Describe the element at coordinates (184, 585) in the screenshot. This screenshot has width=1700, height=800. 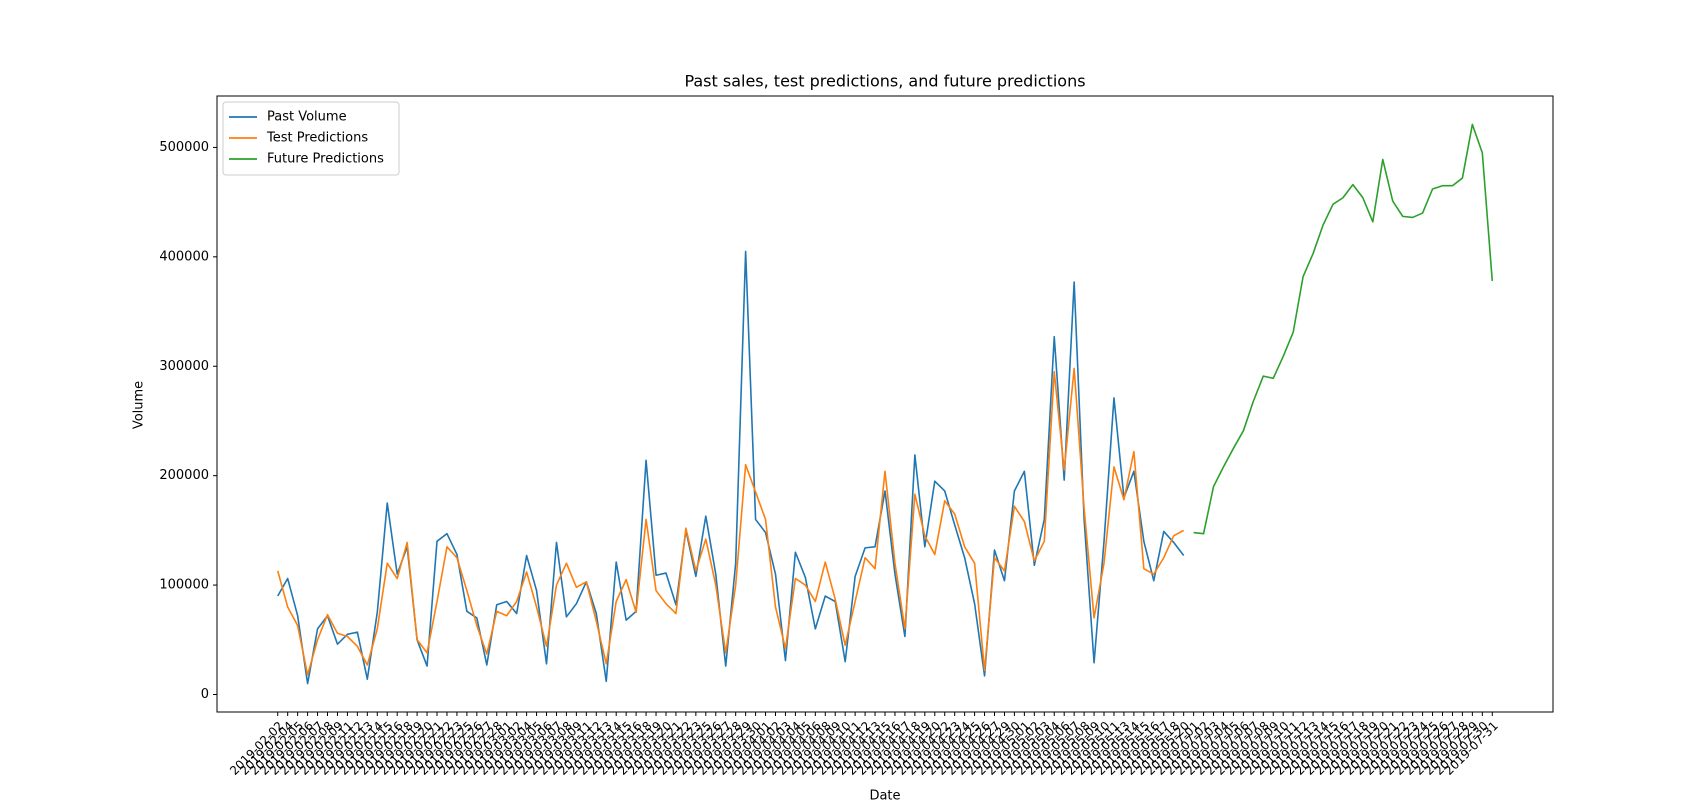
I see `y-tick-label: 100000` at that location.